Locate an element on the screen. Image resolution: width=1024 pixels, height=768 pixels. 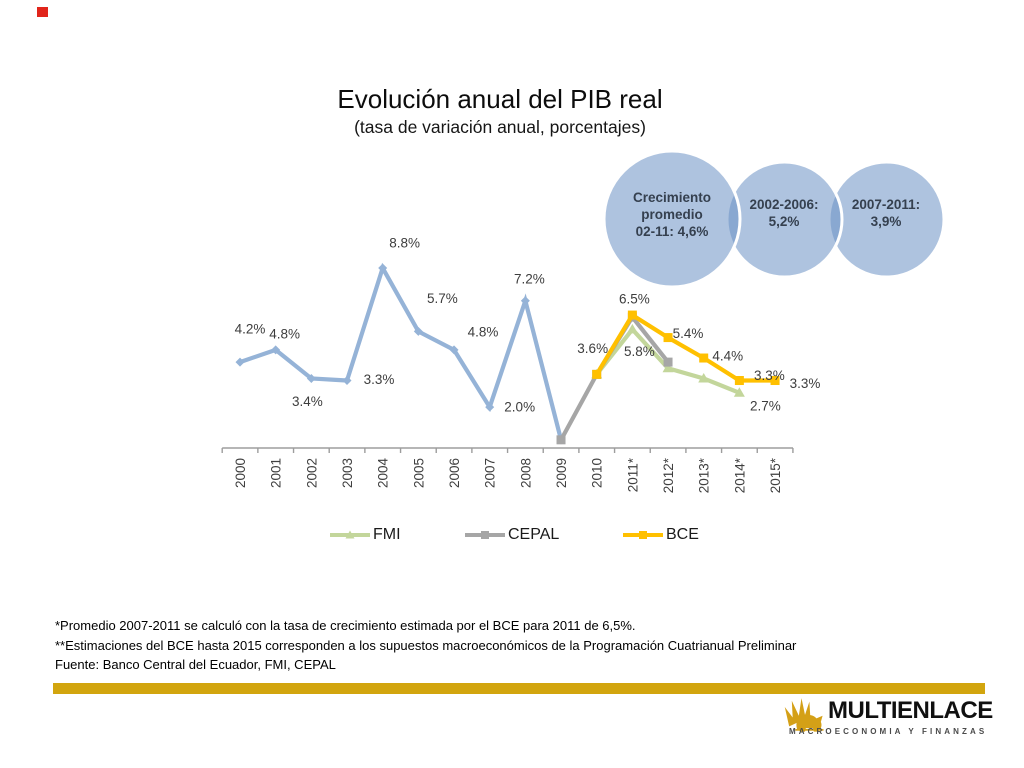
legend-label: FMI is located at coordinates (387, 534).